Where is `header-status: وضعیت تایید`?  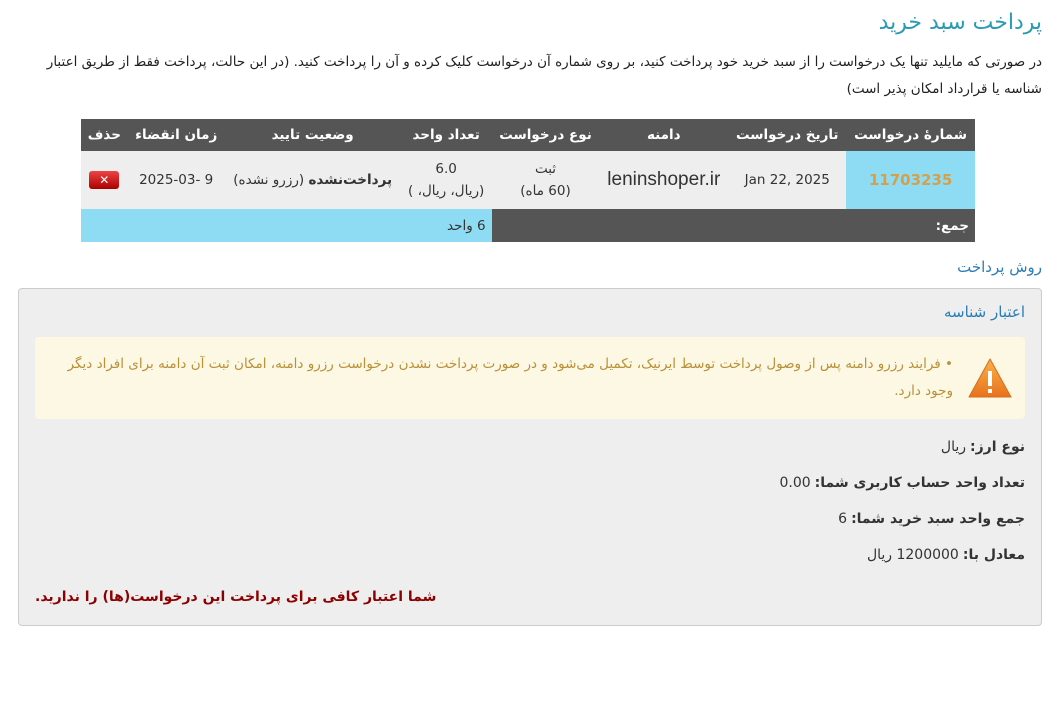 header-status: وضعیت تایید is located at coordinates (312, 135).